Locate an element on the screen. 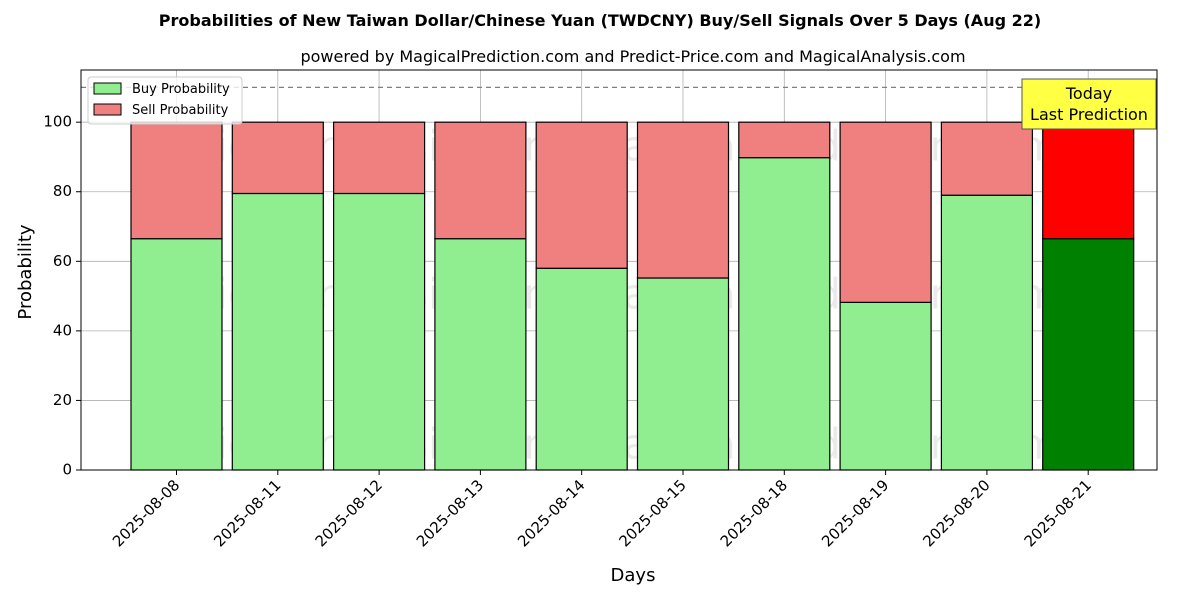  y-axis-label: Probability is located at coordinates (25, 271).